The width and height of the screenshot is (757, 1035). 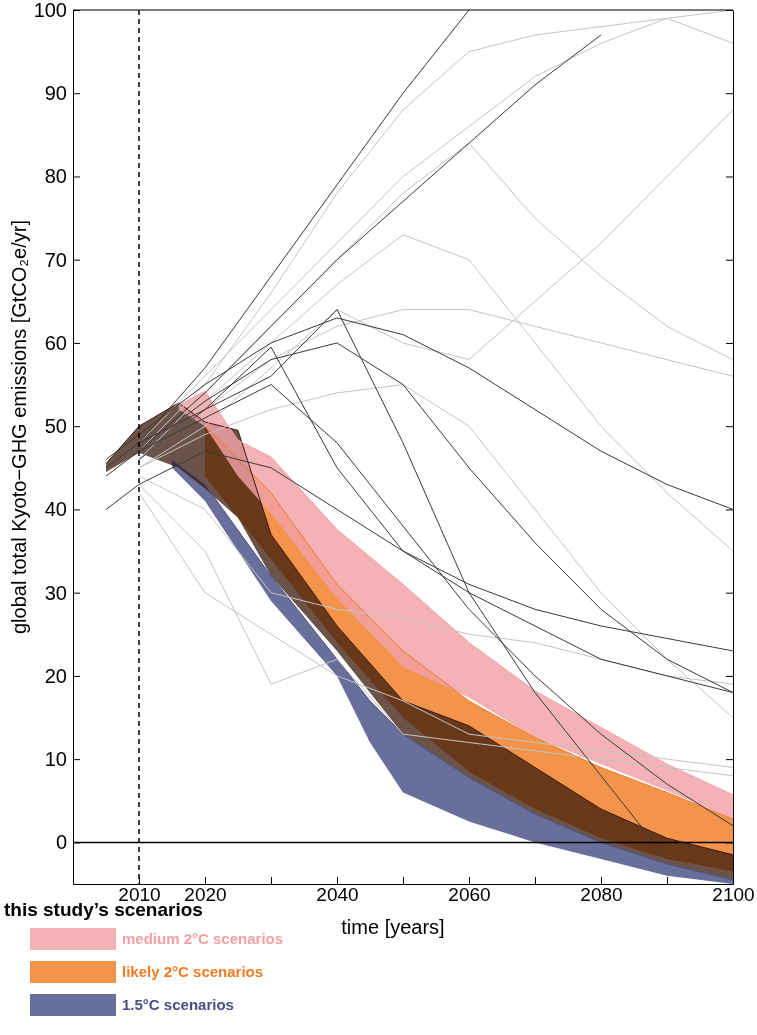 What do you see at coordinates (55, 426) in the screenshot?
I see `y-tick-label: 50` at bounding box center [55, 426].